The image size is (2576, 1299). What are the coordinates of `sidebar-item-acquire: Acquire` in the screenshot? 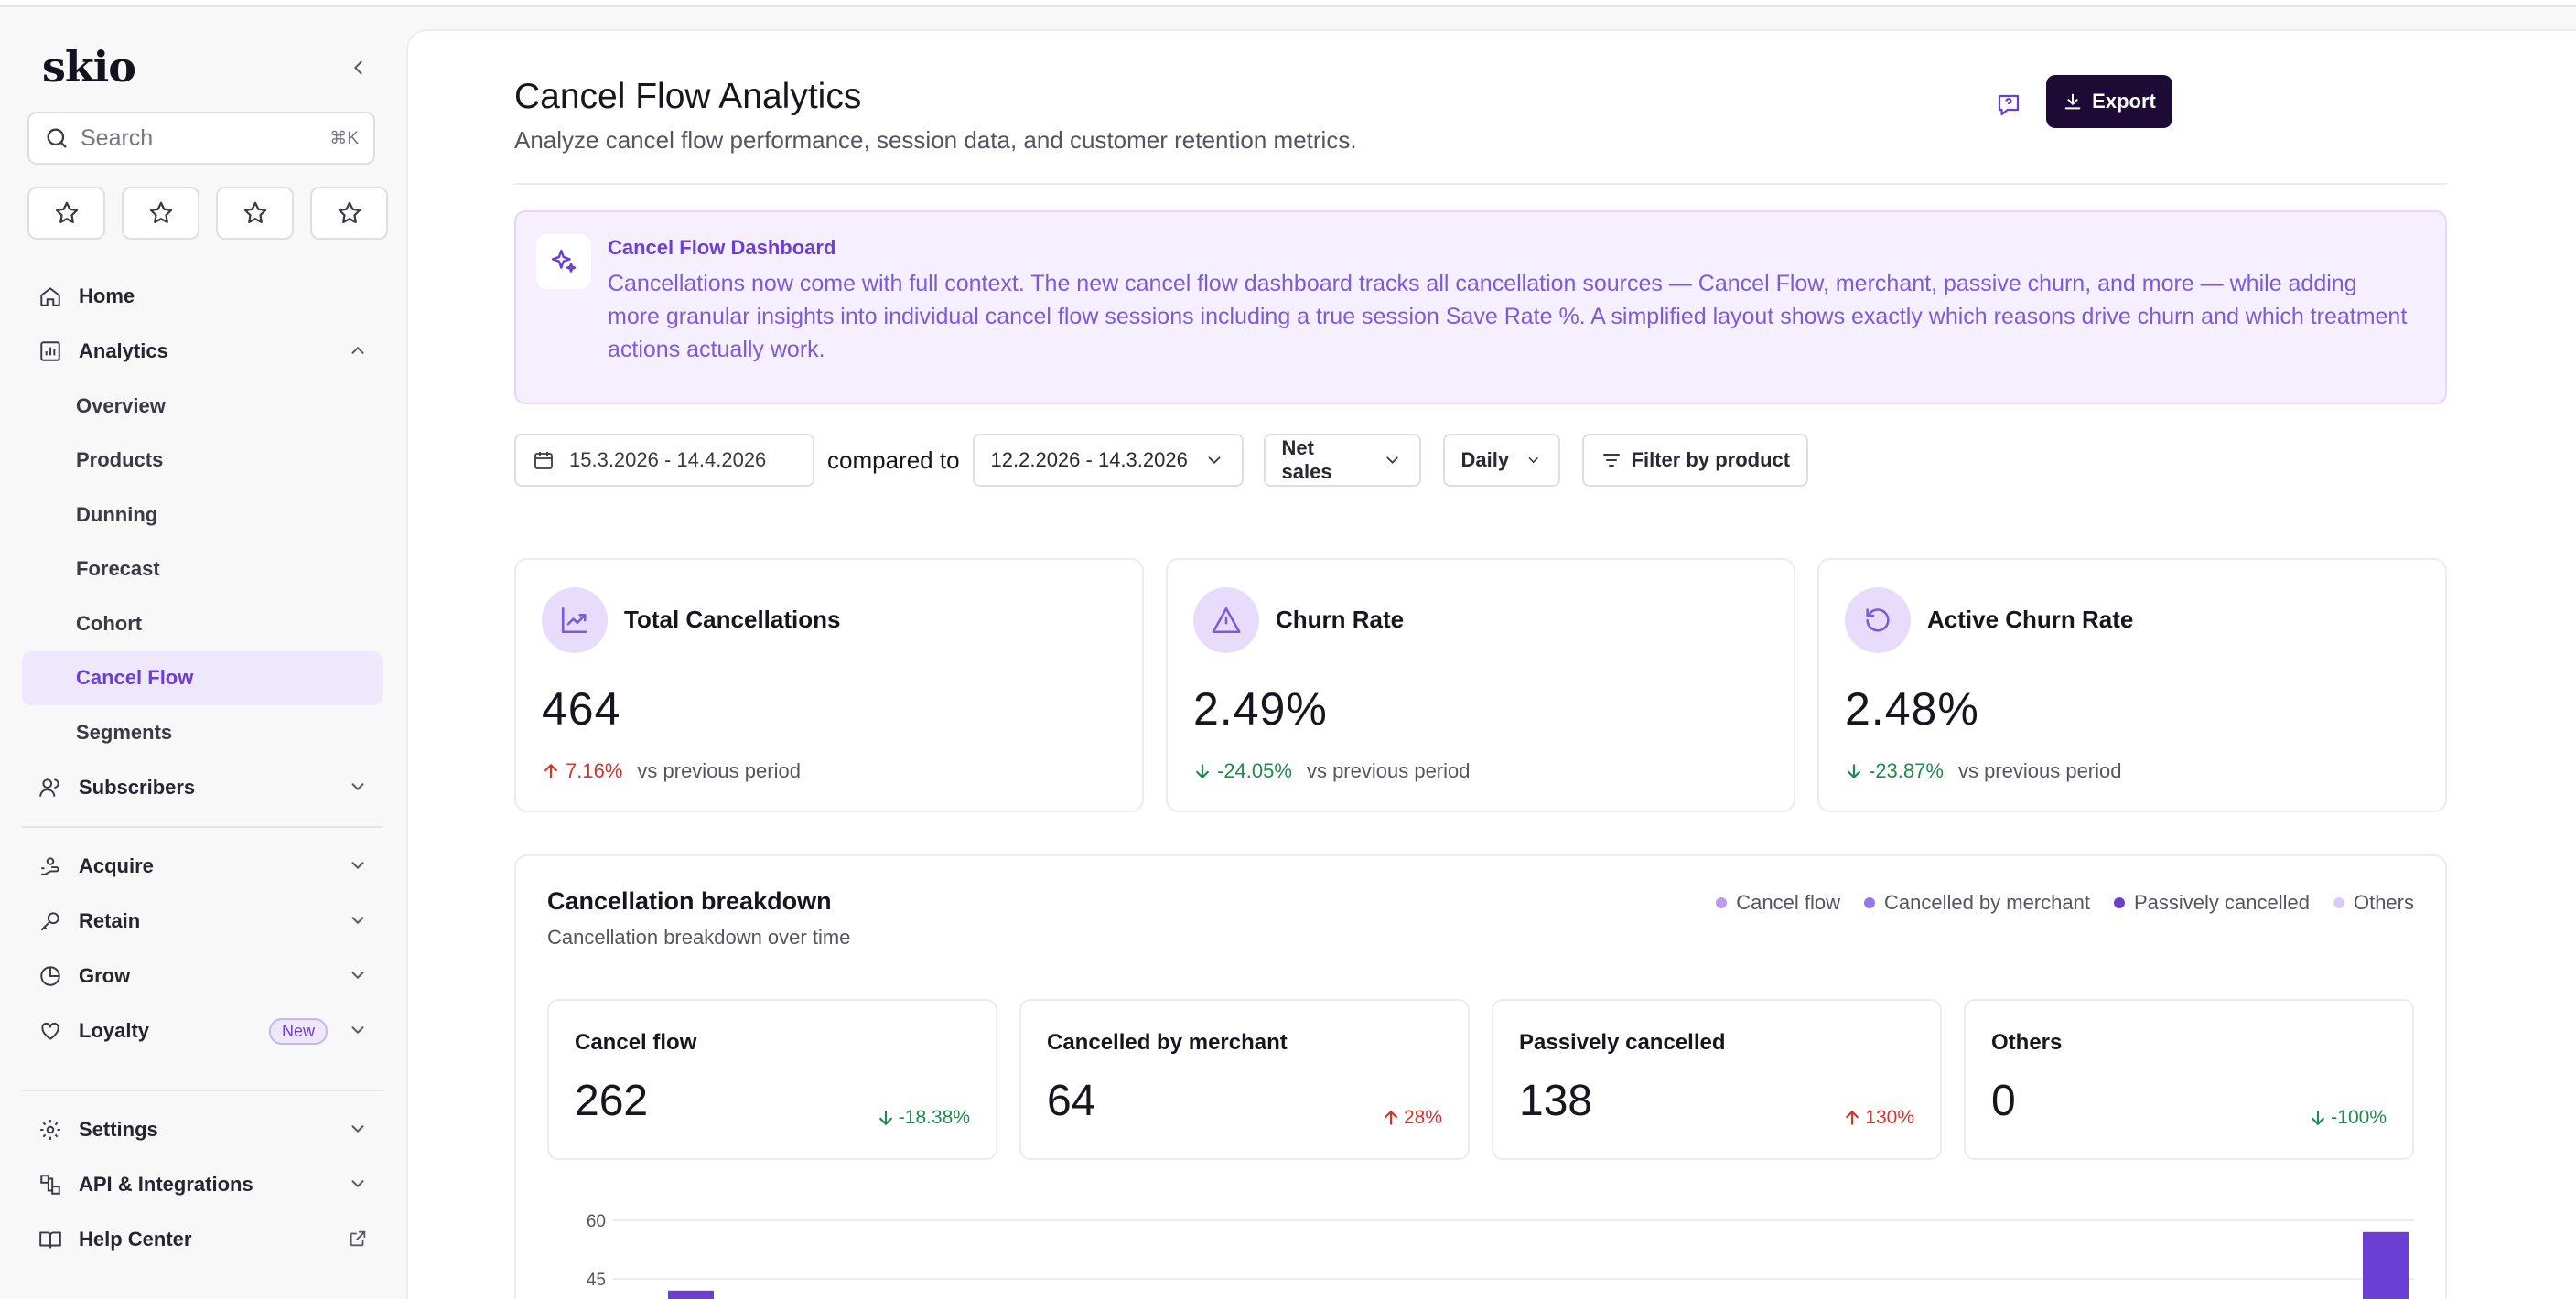 It's located at (202, 866).